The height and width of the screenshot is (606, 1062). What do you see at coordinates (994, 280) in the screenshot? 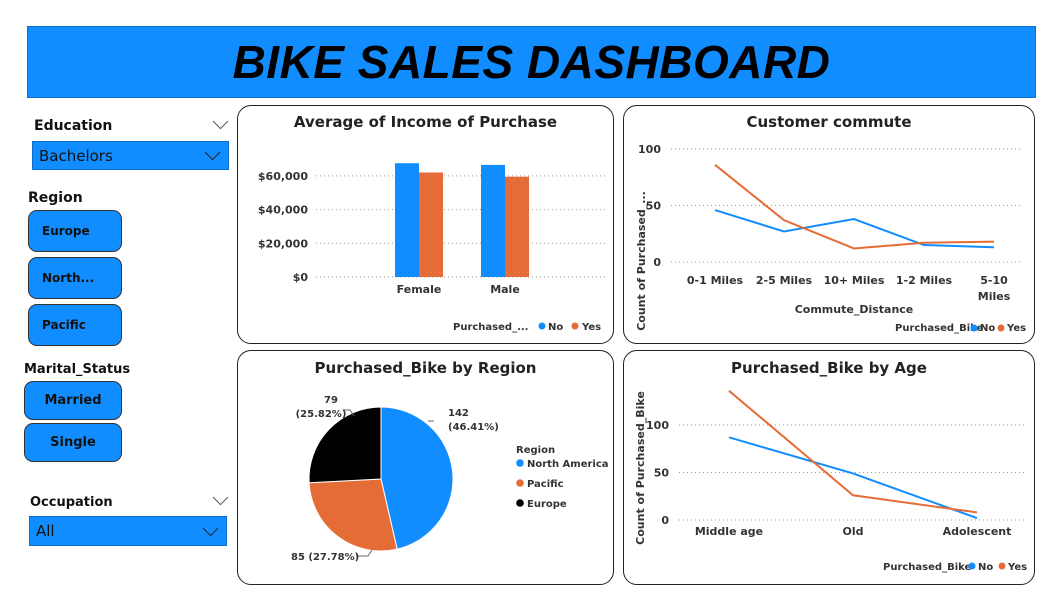
I see `x-tick-label: 5-10` at bounding box center [994, 280].